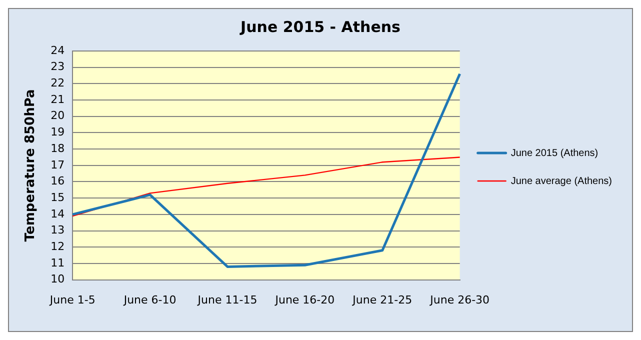  What do you see at coordinates (57, 197) in the screenshot?
I see `y-tick-label: 15` at bounding box center [57, 197].